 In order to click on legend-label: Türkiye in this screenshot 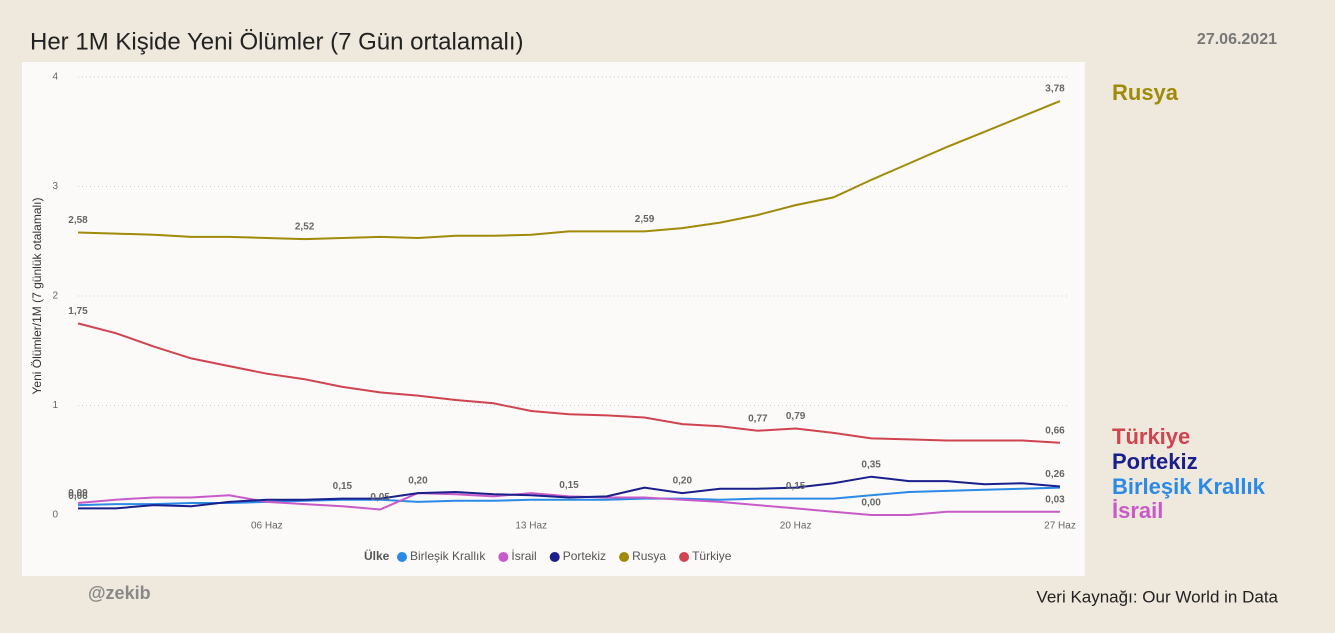, I will do `click(712, 556)`.